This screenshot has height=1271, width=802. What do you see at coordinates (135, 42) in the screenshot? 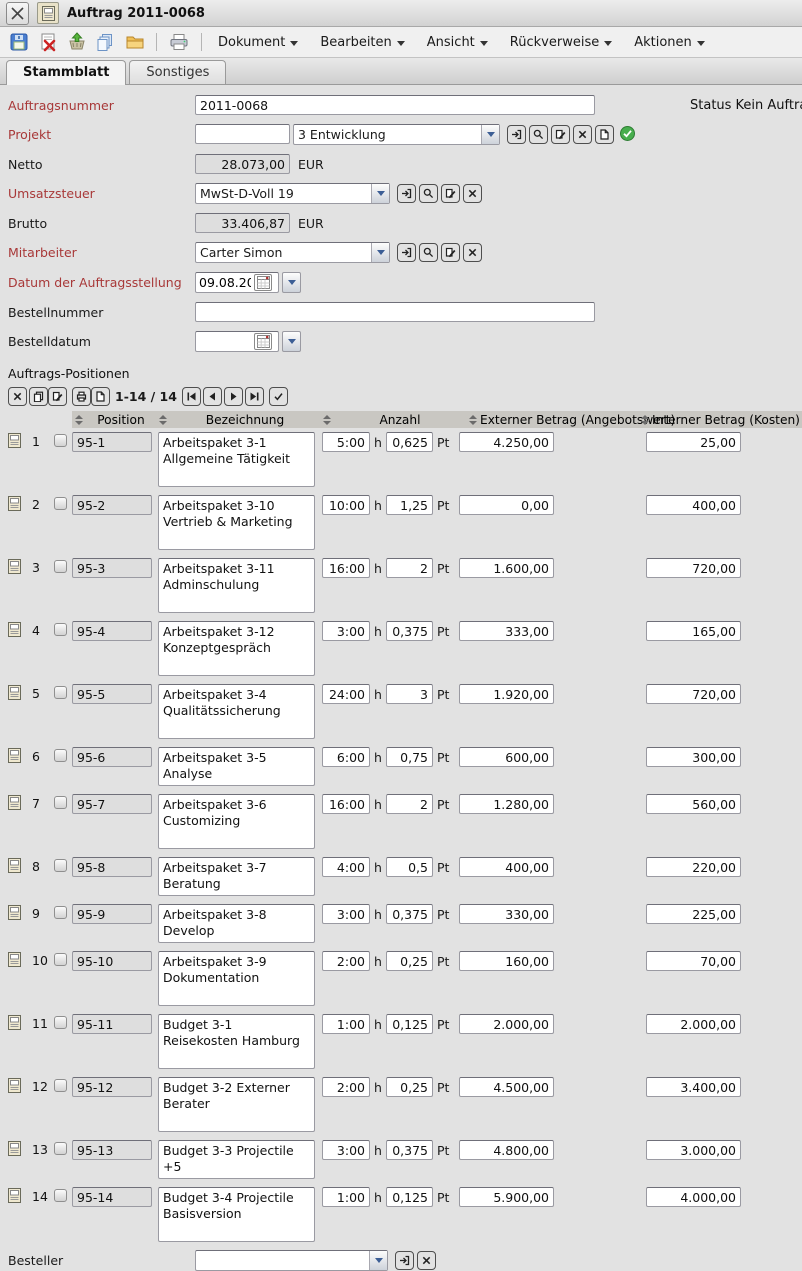
I see `folder-icon` at bounding box center [135, 42].